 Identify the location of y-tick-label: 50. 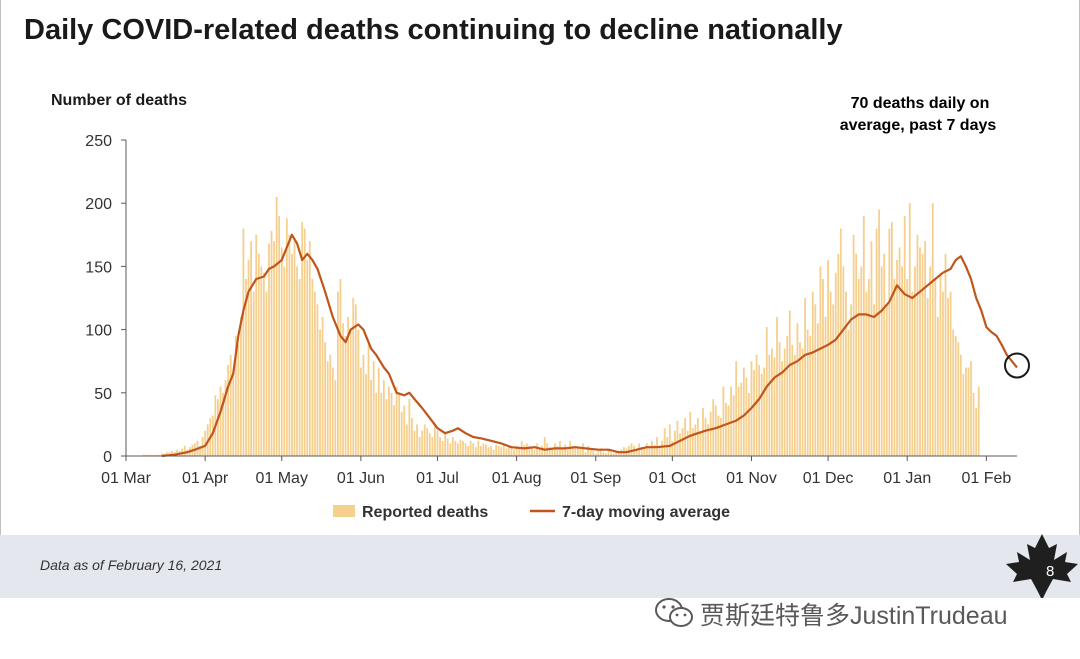
(103, 394).